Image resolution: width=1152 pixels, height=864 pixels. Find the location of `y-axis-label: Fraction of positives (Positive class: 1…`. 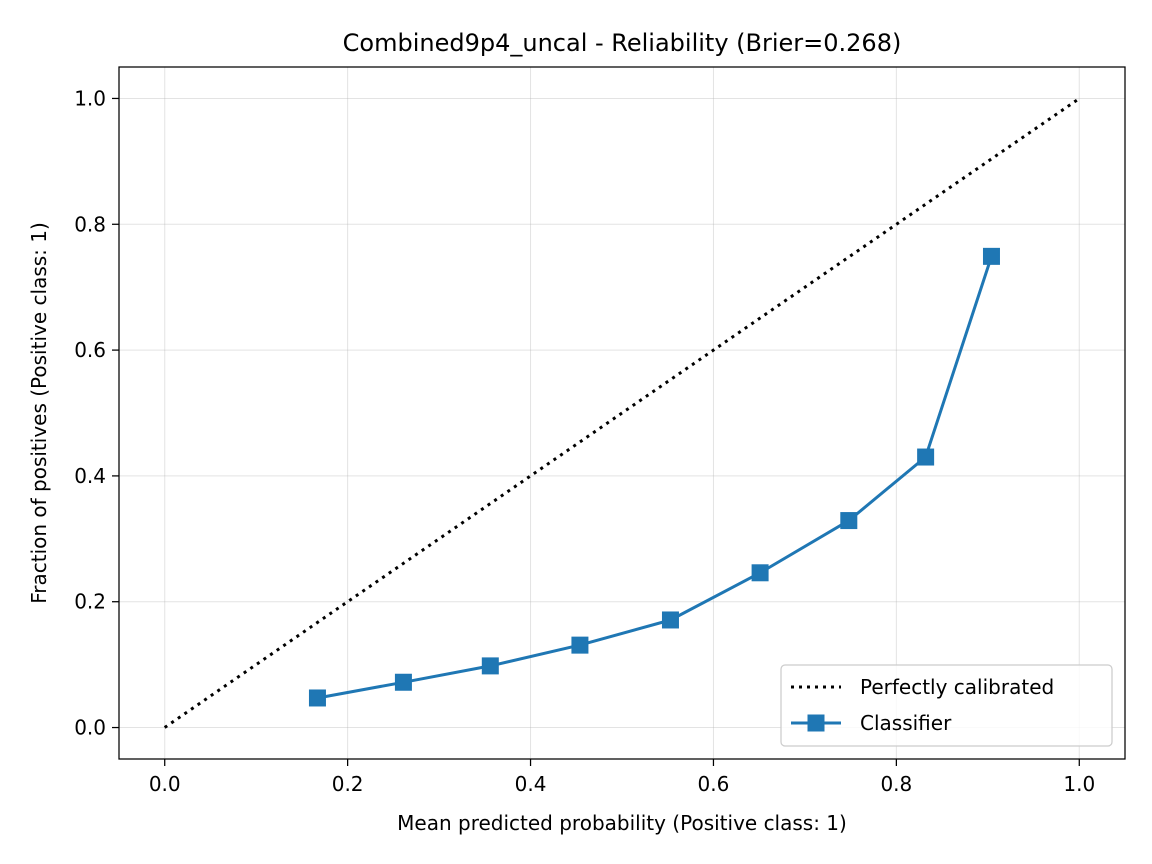

y-axis-label: Fraction of positives (Positive class: 1… is located at coordinates (39, 413).